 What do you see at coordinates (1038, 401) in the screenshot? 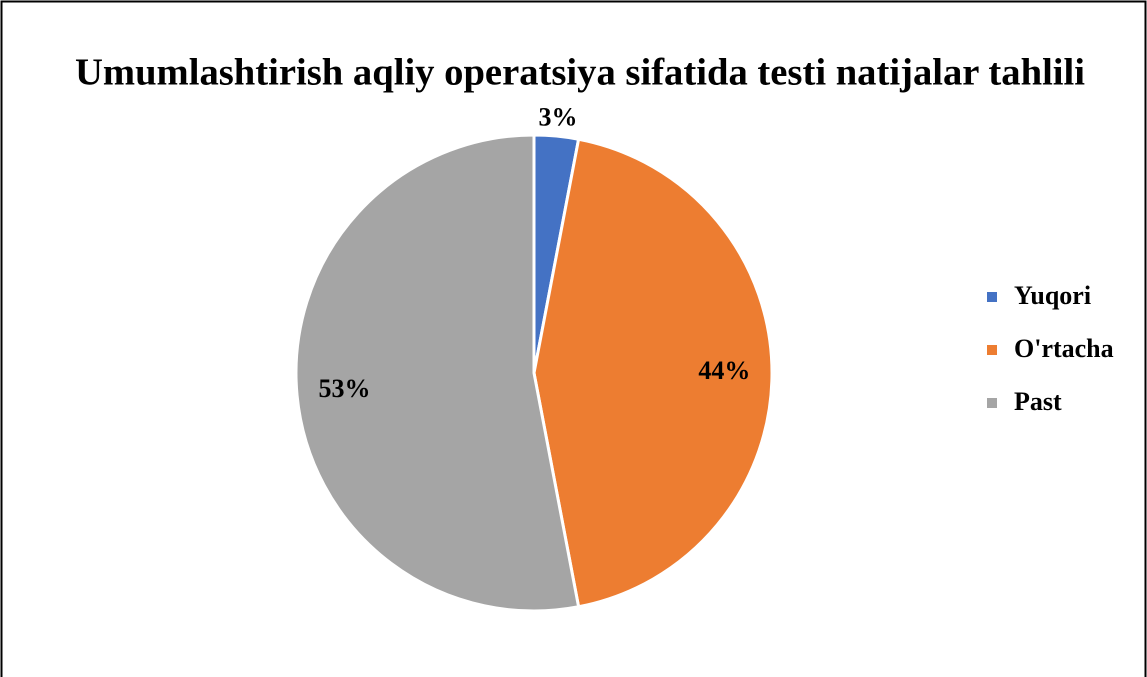
I see `legend-label: Past` at bounding box center [1038, 401].